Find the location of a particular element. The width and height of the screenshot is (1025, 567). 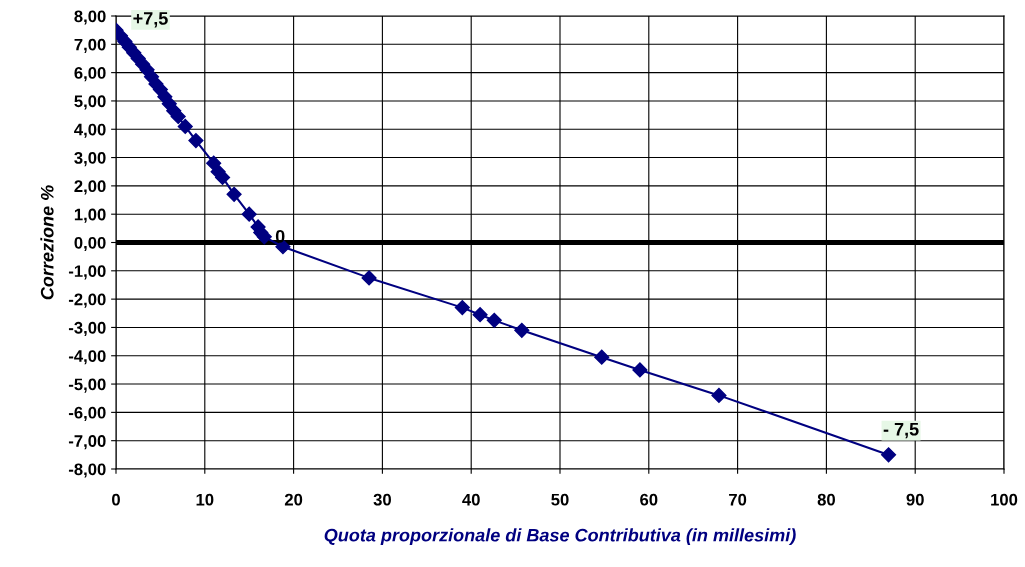

x-tick-label: 80 is located at coordinates (826, 499).